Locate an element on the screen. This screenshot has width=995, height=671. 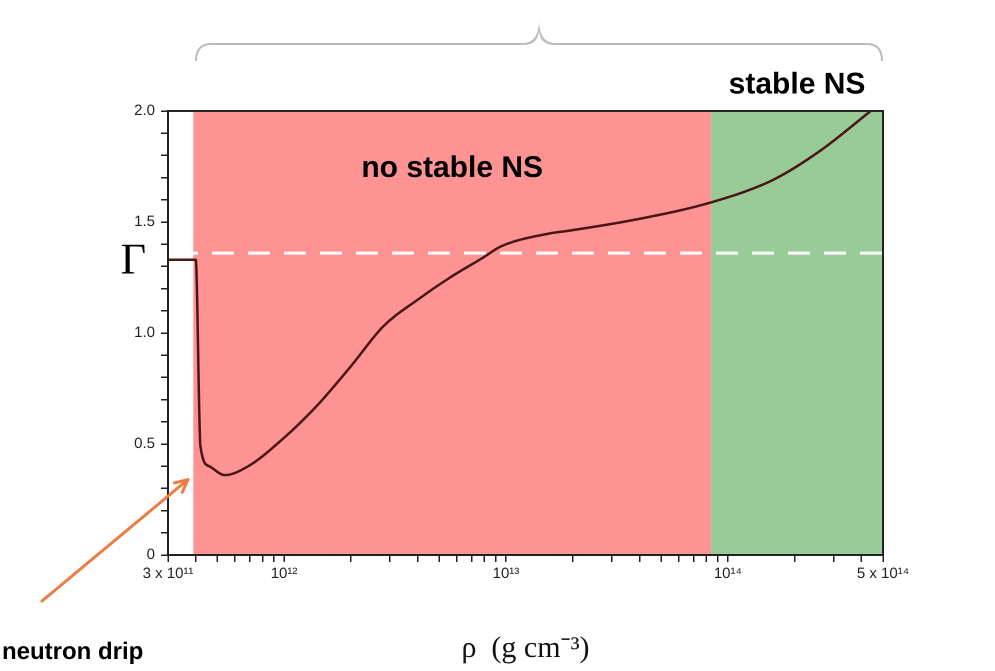
x-tick-label: 10¹² is located at coordinates (284, 573).